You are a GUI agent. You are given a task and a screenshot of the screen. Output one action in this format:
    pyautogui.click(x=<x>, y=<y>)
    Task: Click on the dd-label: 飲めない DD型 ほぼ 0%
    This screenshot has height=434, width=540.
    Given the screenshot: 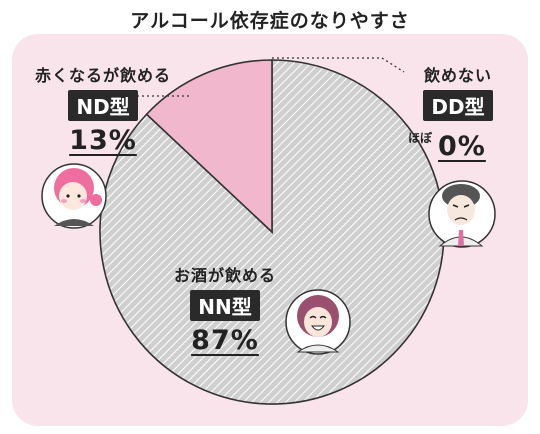 What is the action you would take?
    pyautogui.click(x=458, y=112)
    